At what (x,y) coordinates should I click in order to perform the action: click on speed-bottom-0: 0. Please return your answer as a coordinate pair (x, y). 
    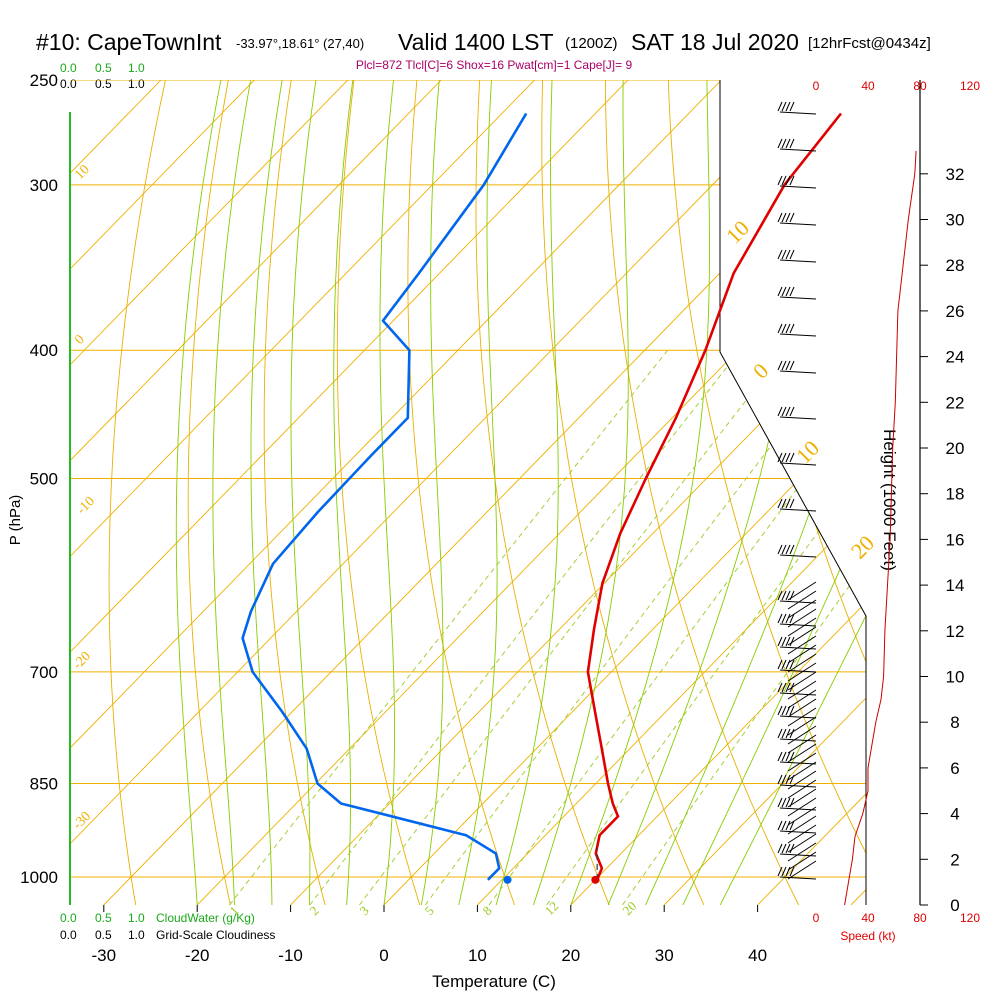
    Looking at the image, I should click on (816, 918).